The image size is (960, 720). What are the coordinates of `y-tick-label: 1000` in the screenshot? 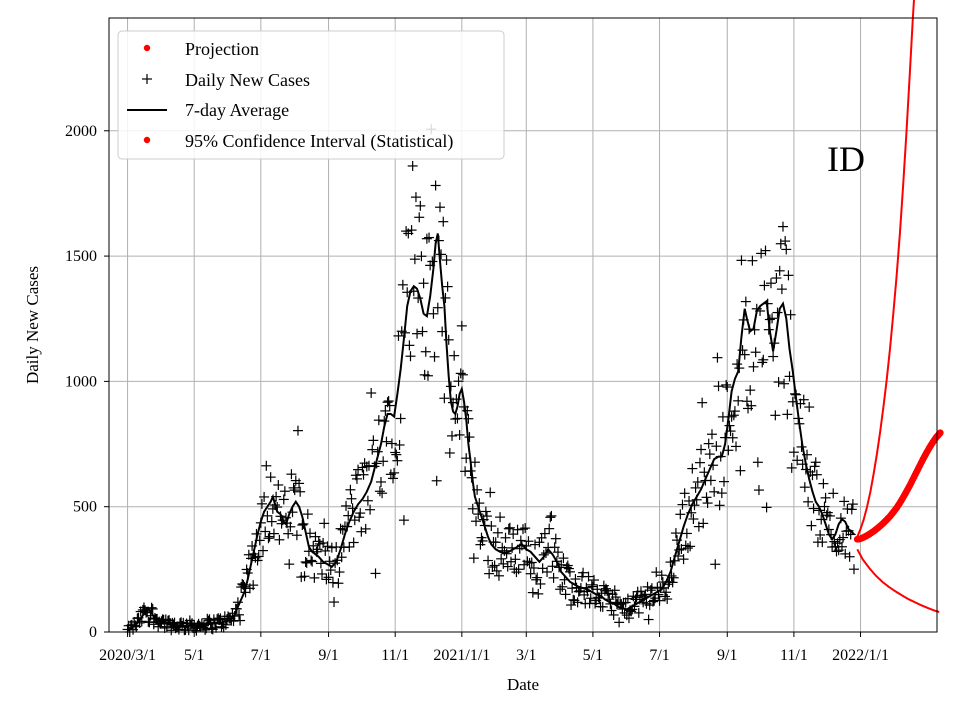 It's located at (81, 381).